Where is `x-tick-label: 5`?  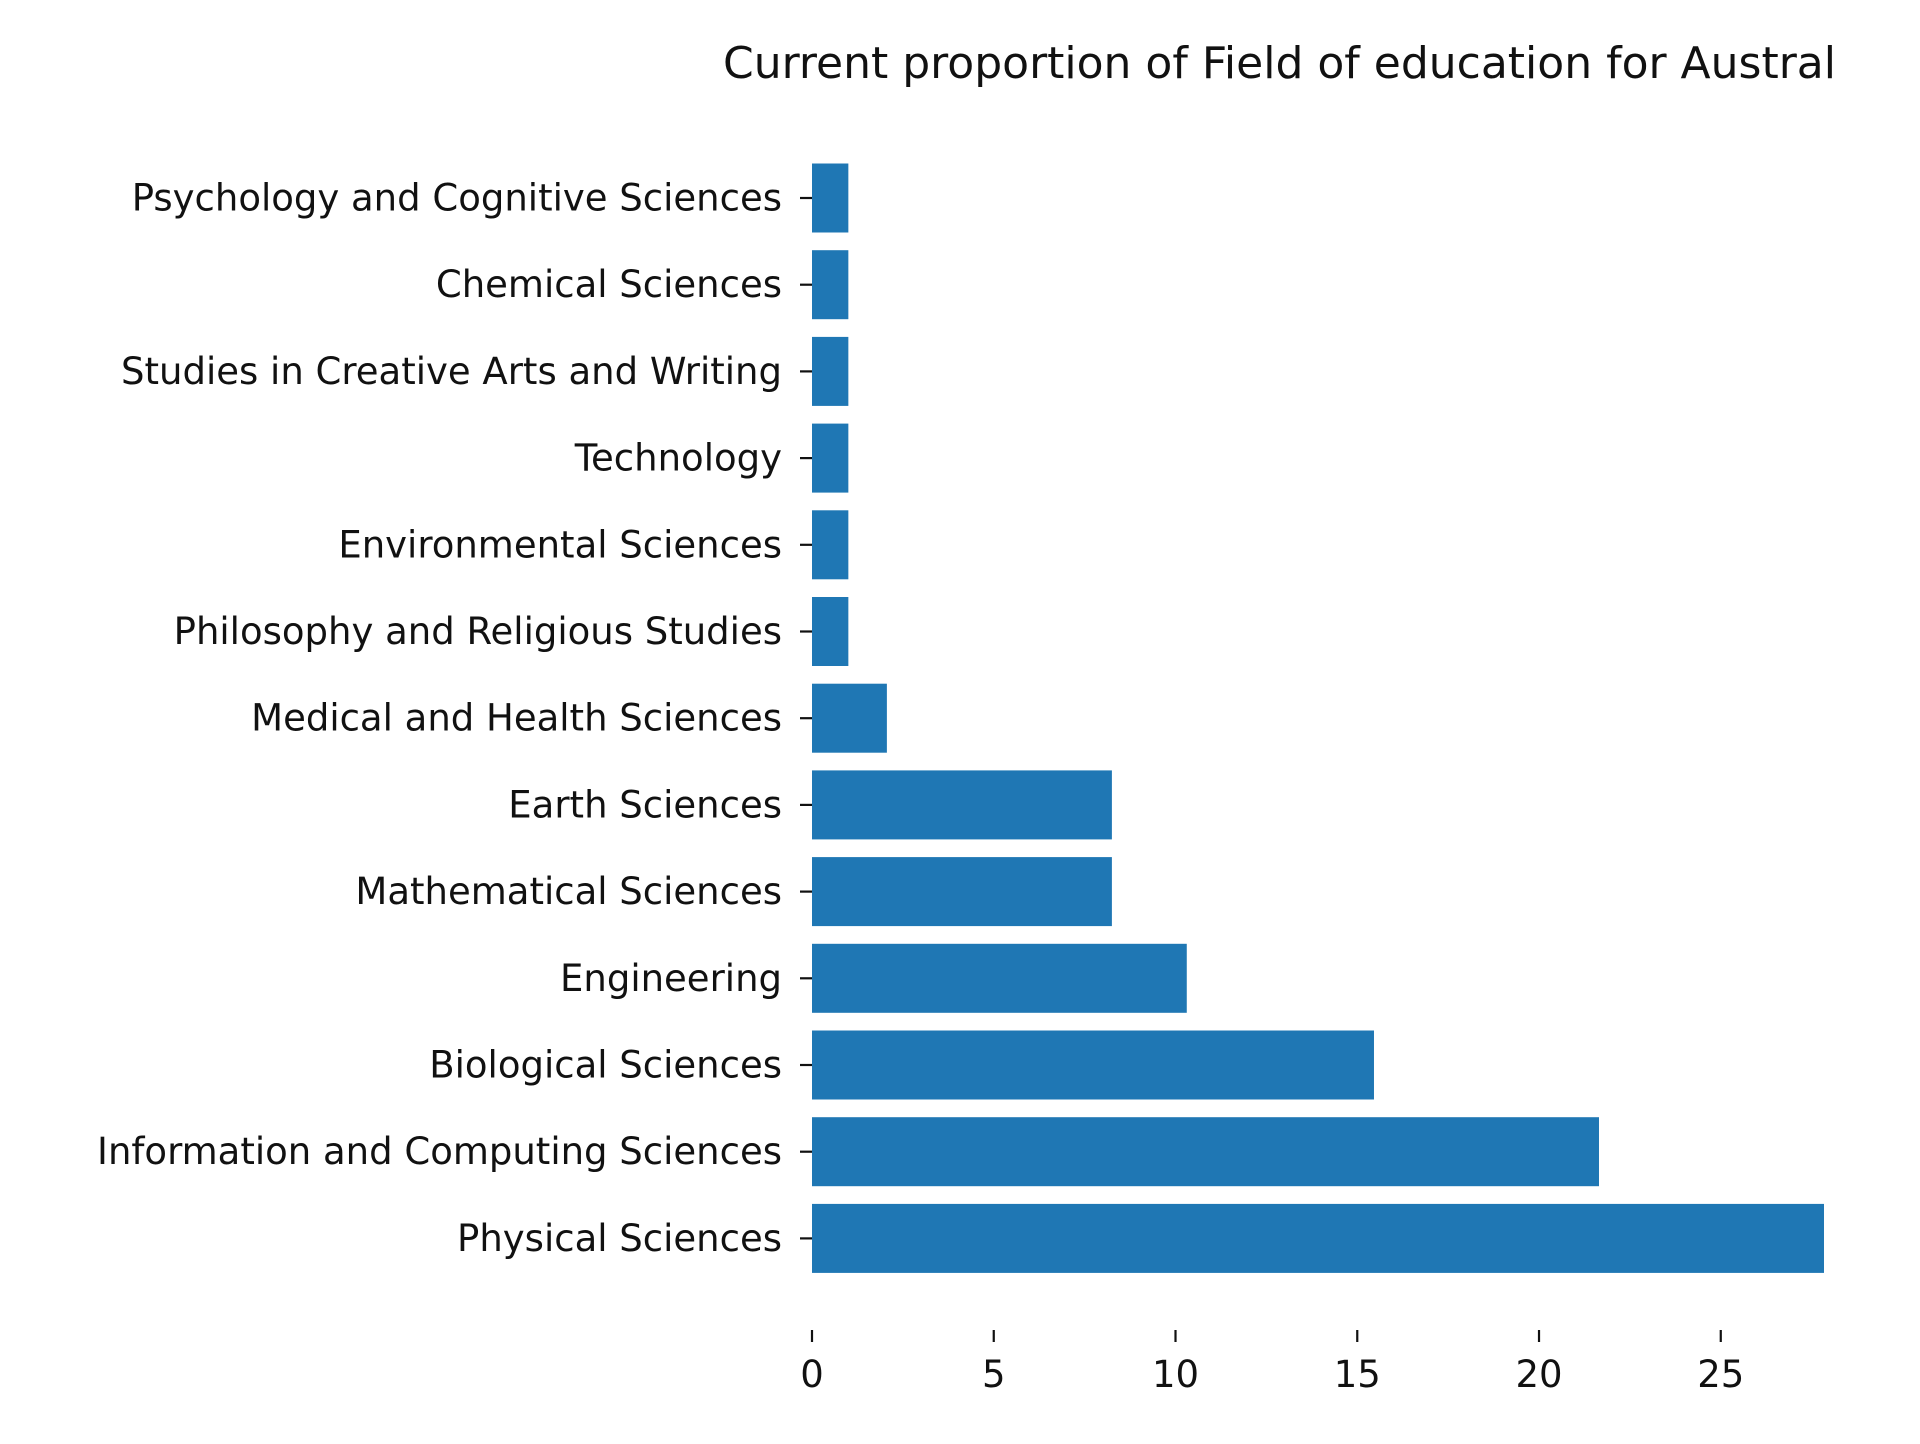 x-tick-label: 5 is located at coordinates (994, 1374).